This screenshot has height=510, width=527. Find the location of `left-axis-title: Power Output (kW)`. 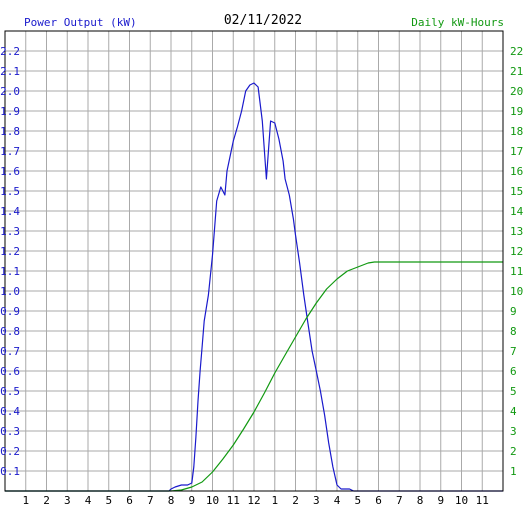

left-axis-title: Power Output (kW) is located at coordinates (80, 22).